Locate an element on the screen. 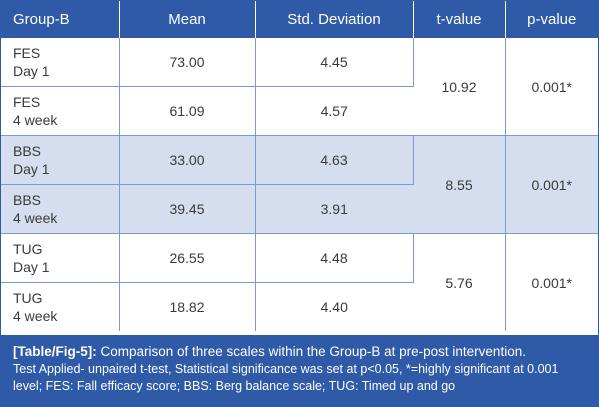 This screenshot has height=407, width=599. table-row: TUG 4 week 18.82 4.40 is located at coordinates (299, 306).